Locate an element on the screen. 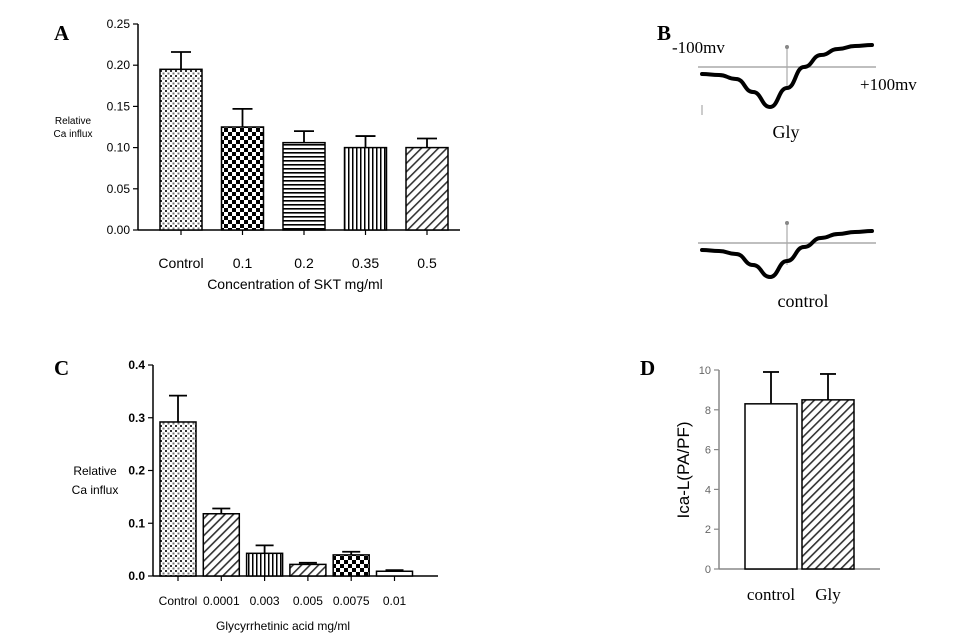 This screenshot has width=970, height=638. trace-control is located at coordinates (787, 254).